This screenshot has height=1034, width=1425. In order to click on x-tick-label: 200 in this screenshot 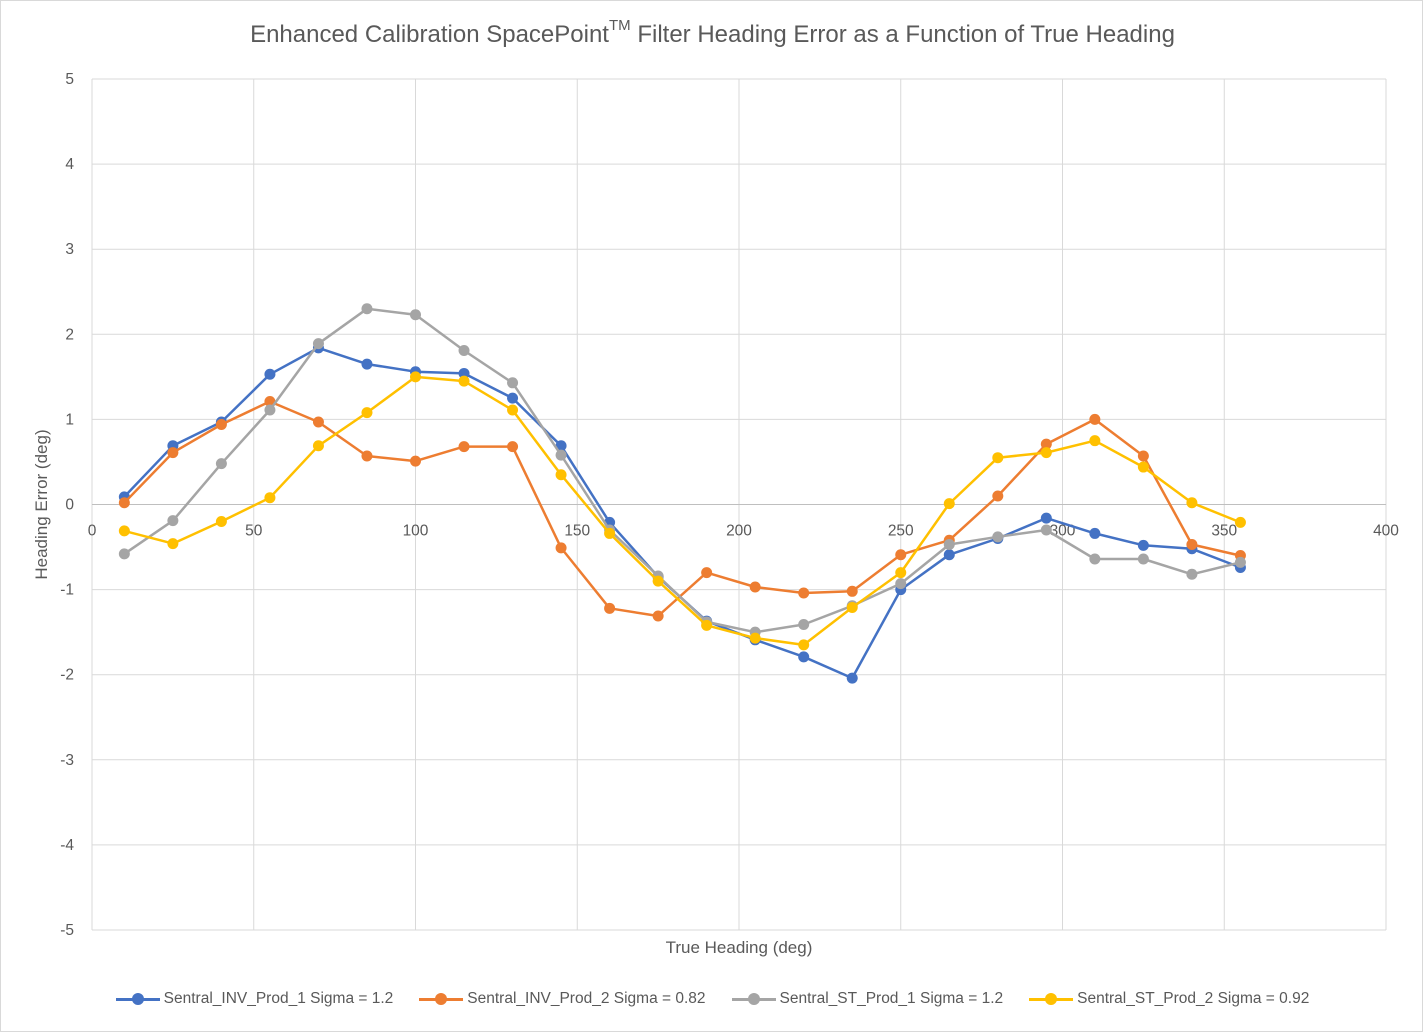, I will do `click(739, 531)`.